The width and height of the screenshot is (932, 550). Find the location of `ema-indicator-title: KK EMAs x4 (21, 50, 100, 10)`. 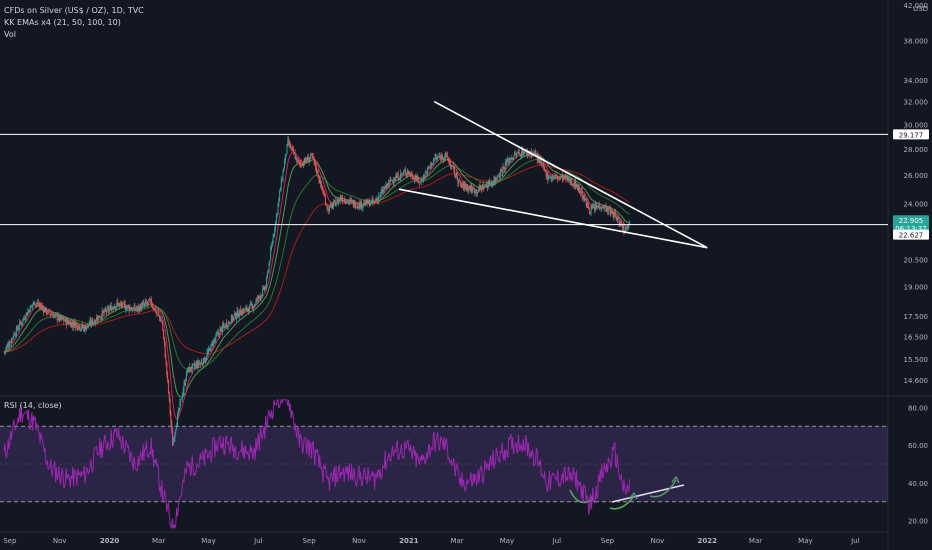

ema-indicator-title: KK EMAs x4 (21, 50, 100, 10) is located at coordinates (62, 22).